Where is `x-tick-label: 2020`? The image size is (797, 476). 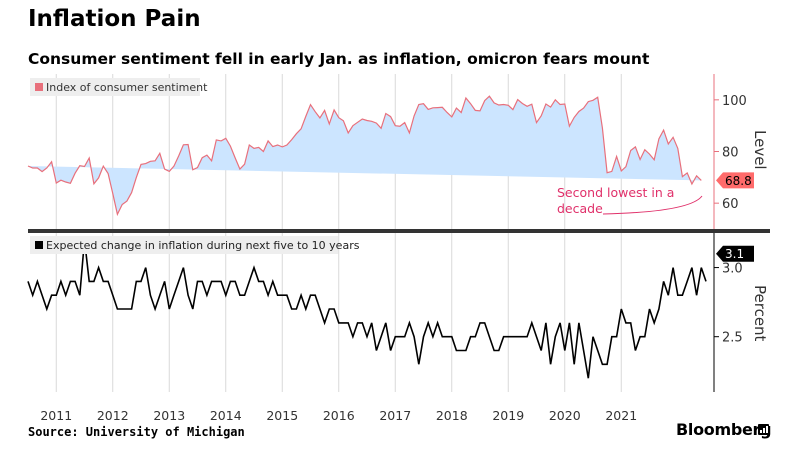
x-tick-label: 2020 is located at coordinates (565, 415).